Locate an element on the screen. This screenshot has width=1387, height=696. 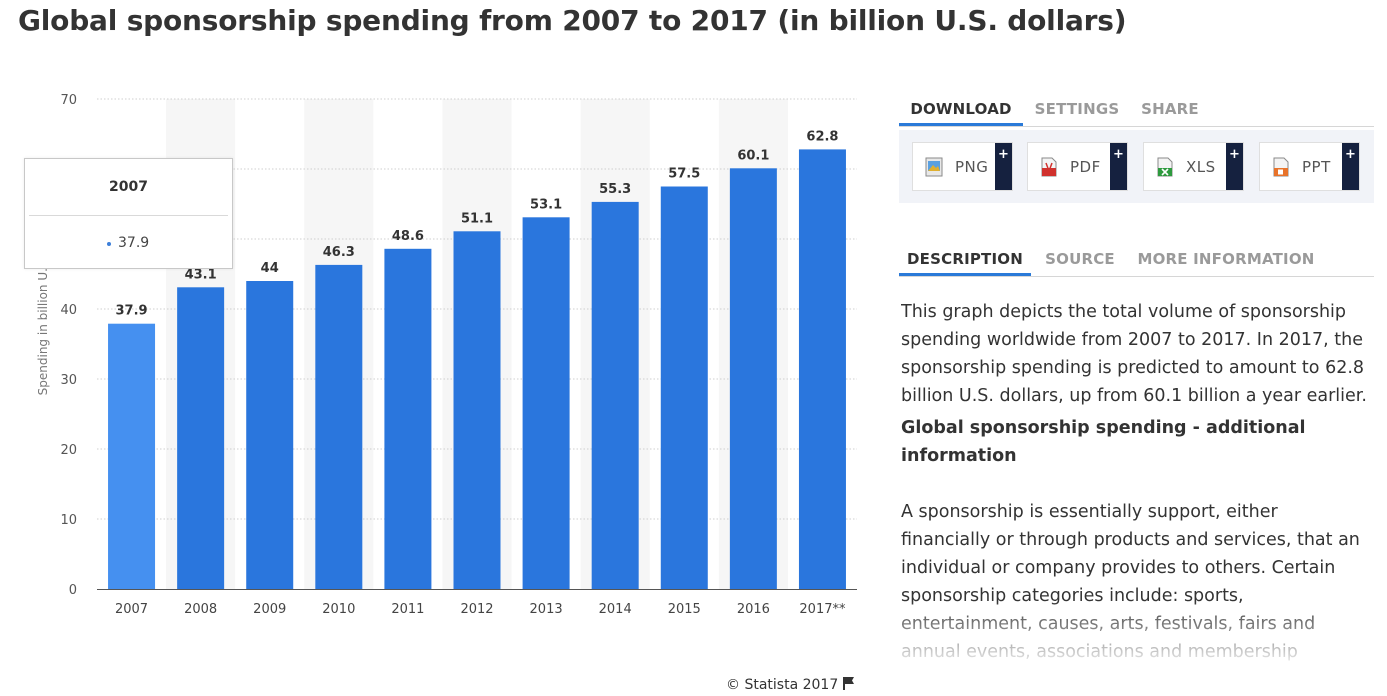
bar-2007 is located at coordinates (132, 456).